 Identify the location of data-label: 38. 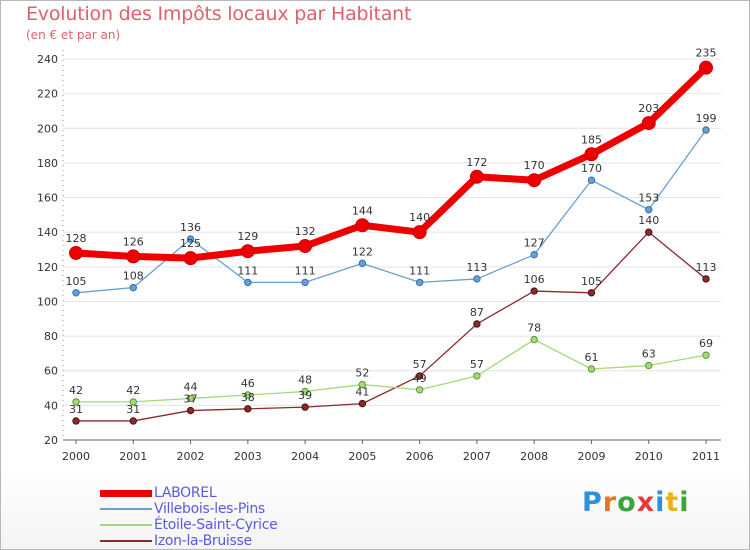
(248, 397).